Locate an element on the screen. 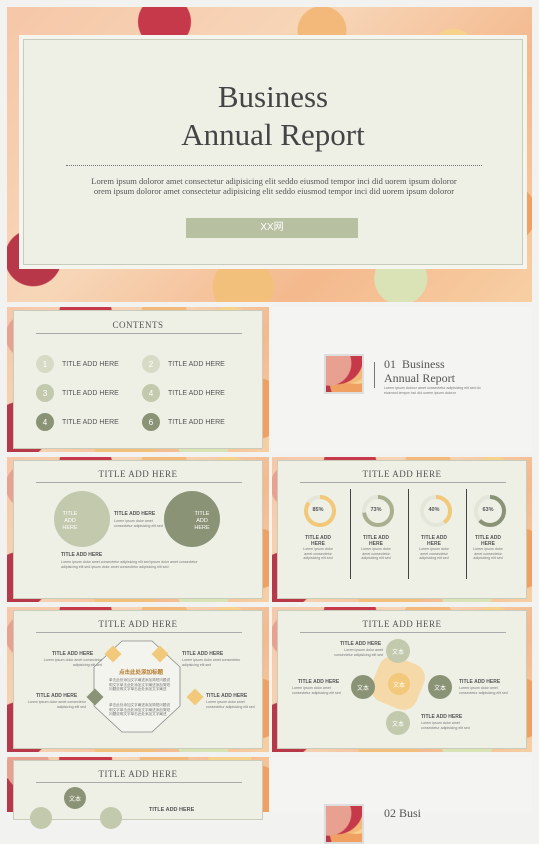 The image size is (539, 844). right-circle is located at coordinates (192, 519).